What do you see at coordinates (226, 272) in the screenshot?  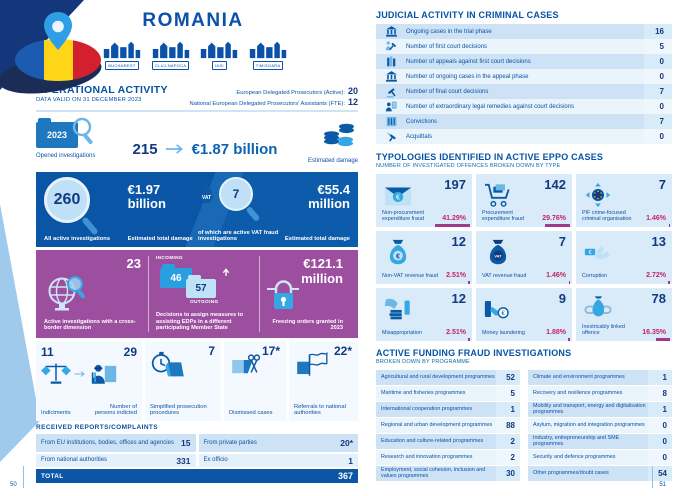 I see `arrow-up-icon` at bounding box center [226, 272].